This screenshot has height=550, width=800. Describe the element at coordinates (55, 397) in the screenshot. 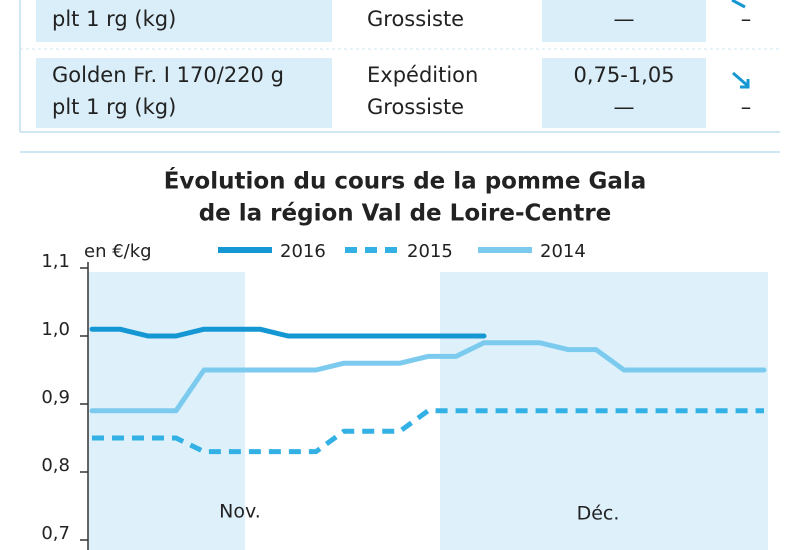

I see `y-tick-label: 0,9` at that location.